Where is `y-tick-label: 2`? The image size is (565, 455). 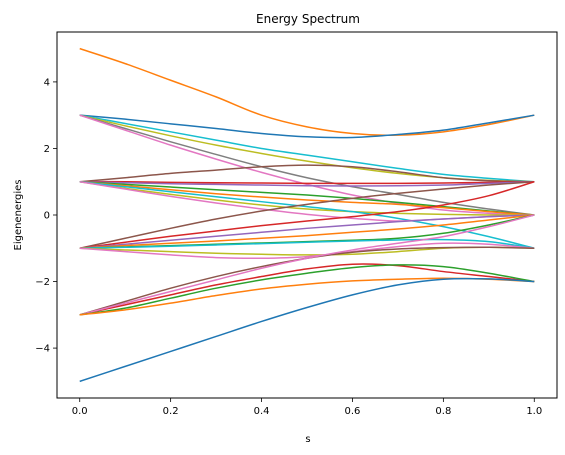 y-tick-label: 2 is located at coordinates (47, 149).